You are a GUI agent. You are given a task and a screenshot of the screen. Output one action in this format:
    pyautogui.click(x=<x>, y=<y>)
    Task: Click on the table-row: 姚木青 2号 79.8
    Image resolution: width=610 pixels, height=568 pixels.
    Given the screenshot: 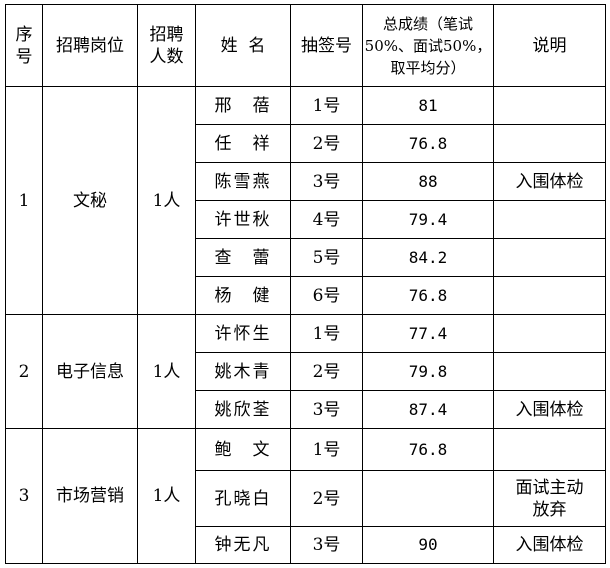 What is the action you would take?
    pyautogui.click(x=306, y=371)
    